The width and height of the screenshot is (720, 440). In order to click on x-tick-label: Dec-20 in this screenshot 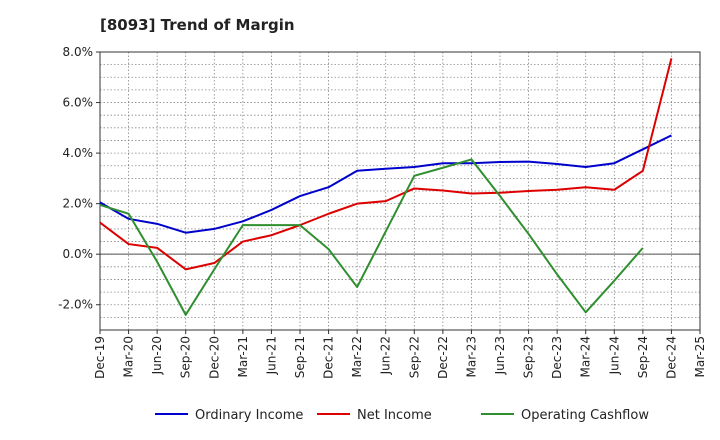, I will do `click(214, 357)`.